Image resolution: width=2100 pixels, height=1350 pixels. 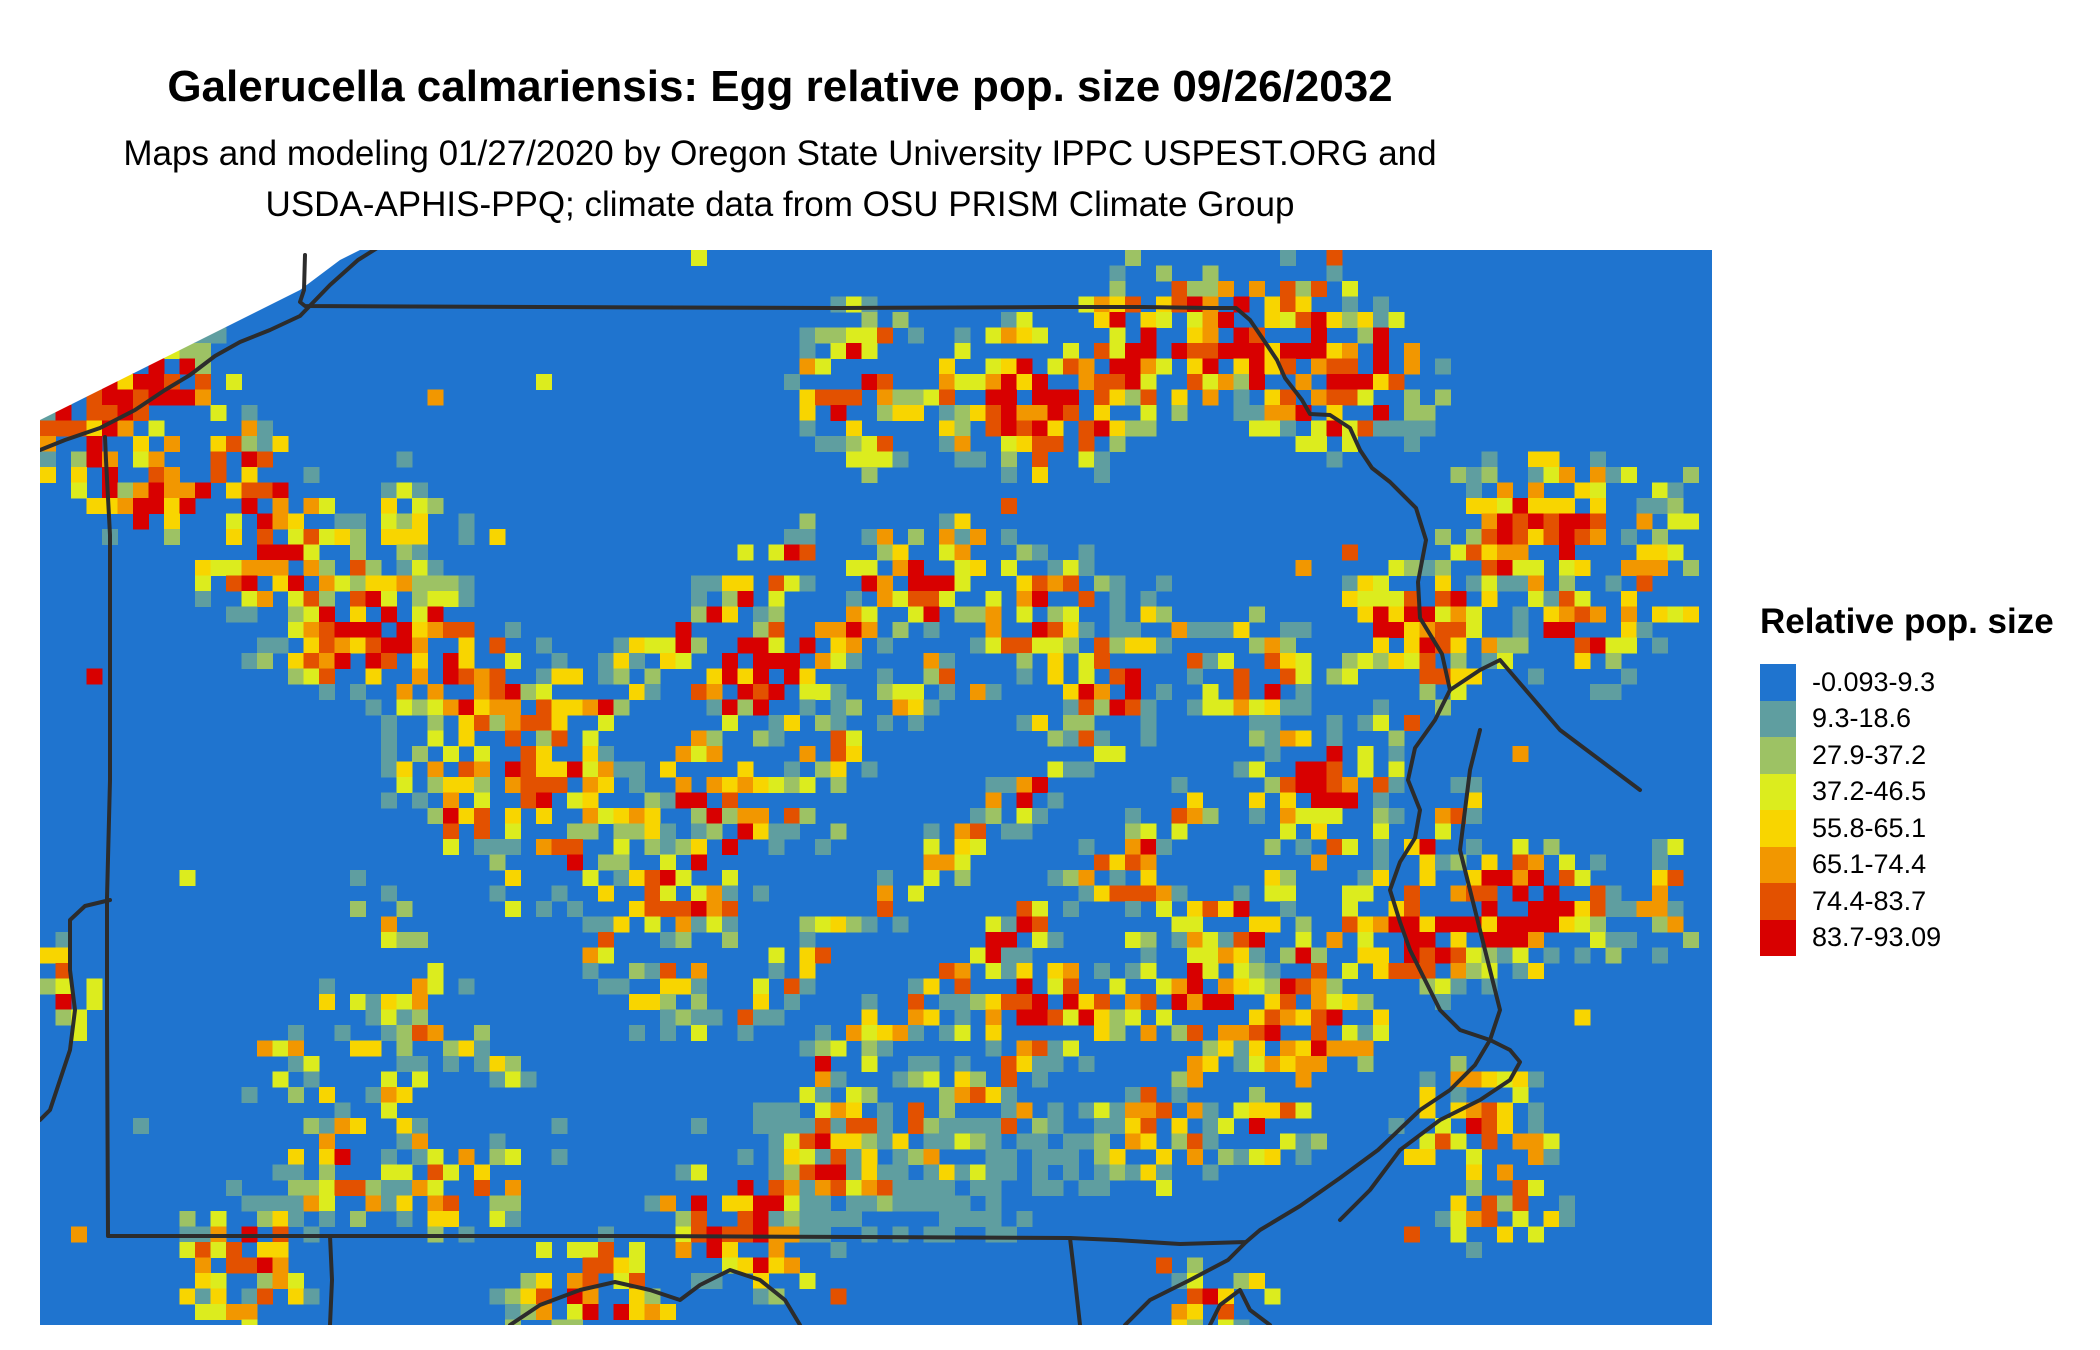 I want to click on ohio-border, so click(x=76, y=1010).